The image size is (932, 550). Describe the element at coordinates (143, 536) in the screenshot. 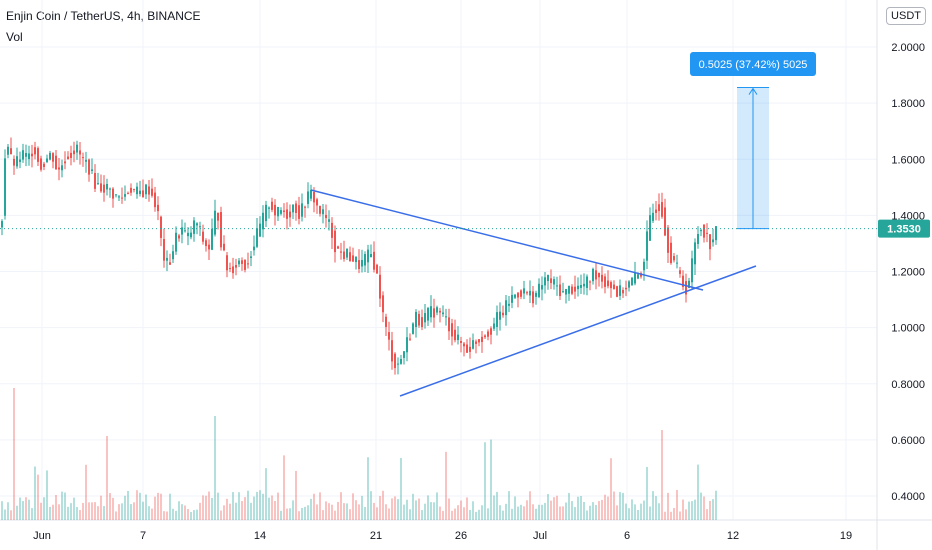

I see `time-tick-label: 7` at that location.